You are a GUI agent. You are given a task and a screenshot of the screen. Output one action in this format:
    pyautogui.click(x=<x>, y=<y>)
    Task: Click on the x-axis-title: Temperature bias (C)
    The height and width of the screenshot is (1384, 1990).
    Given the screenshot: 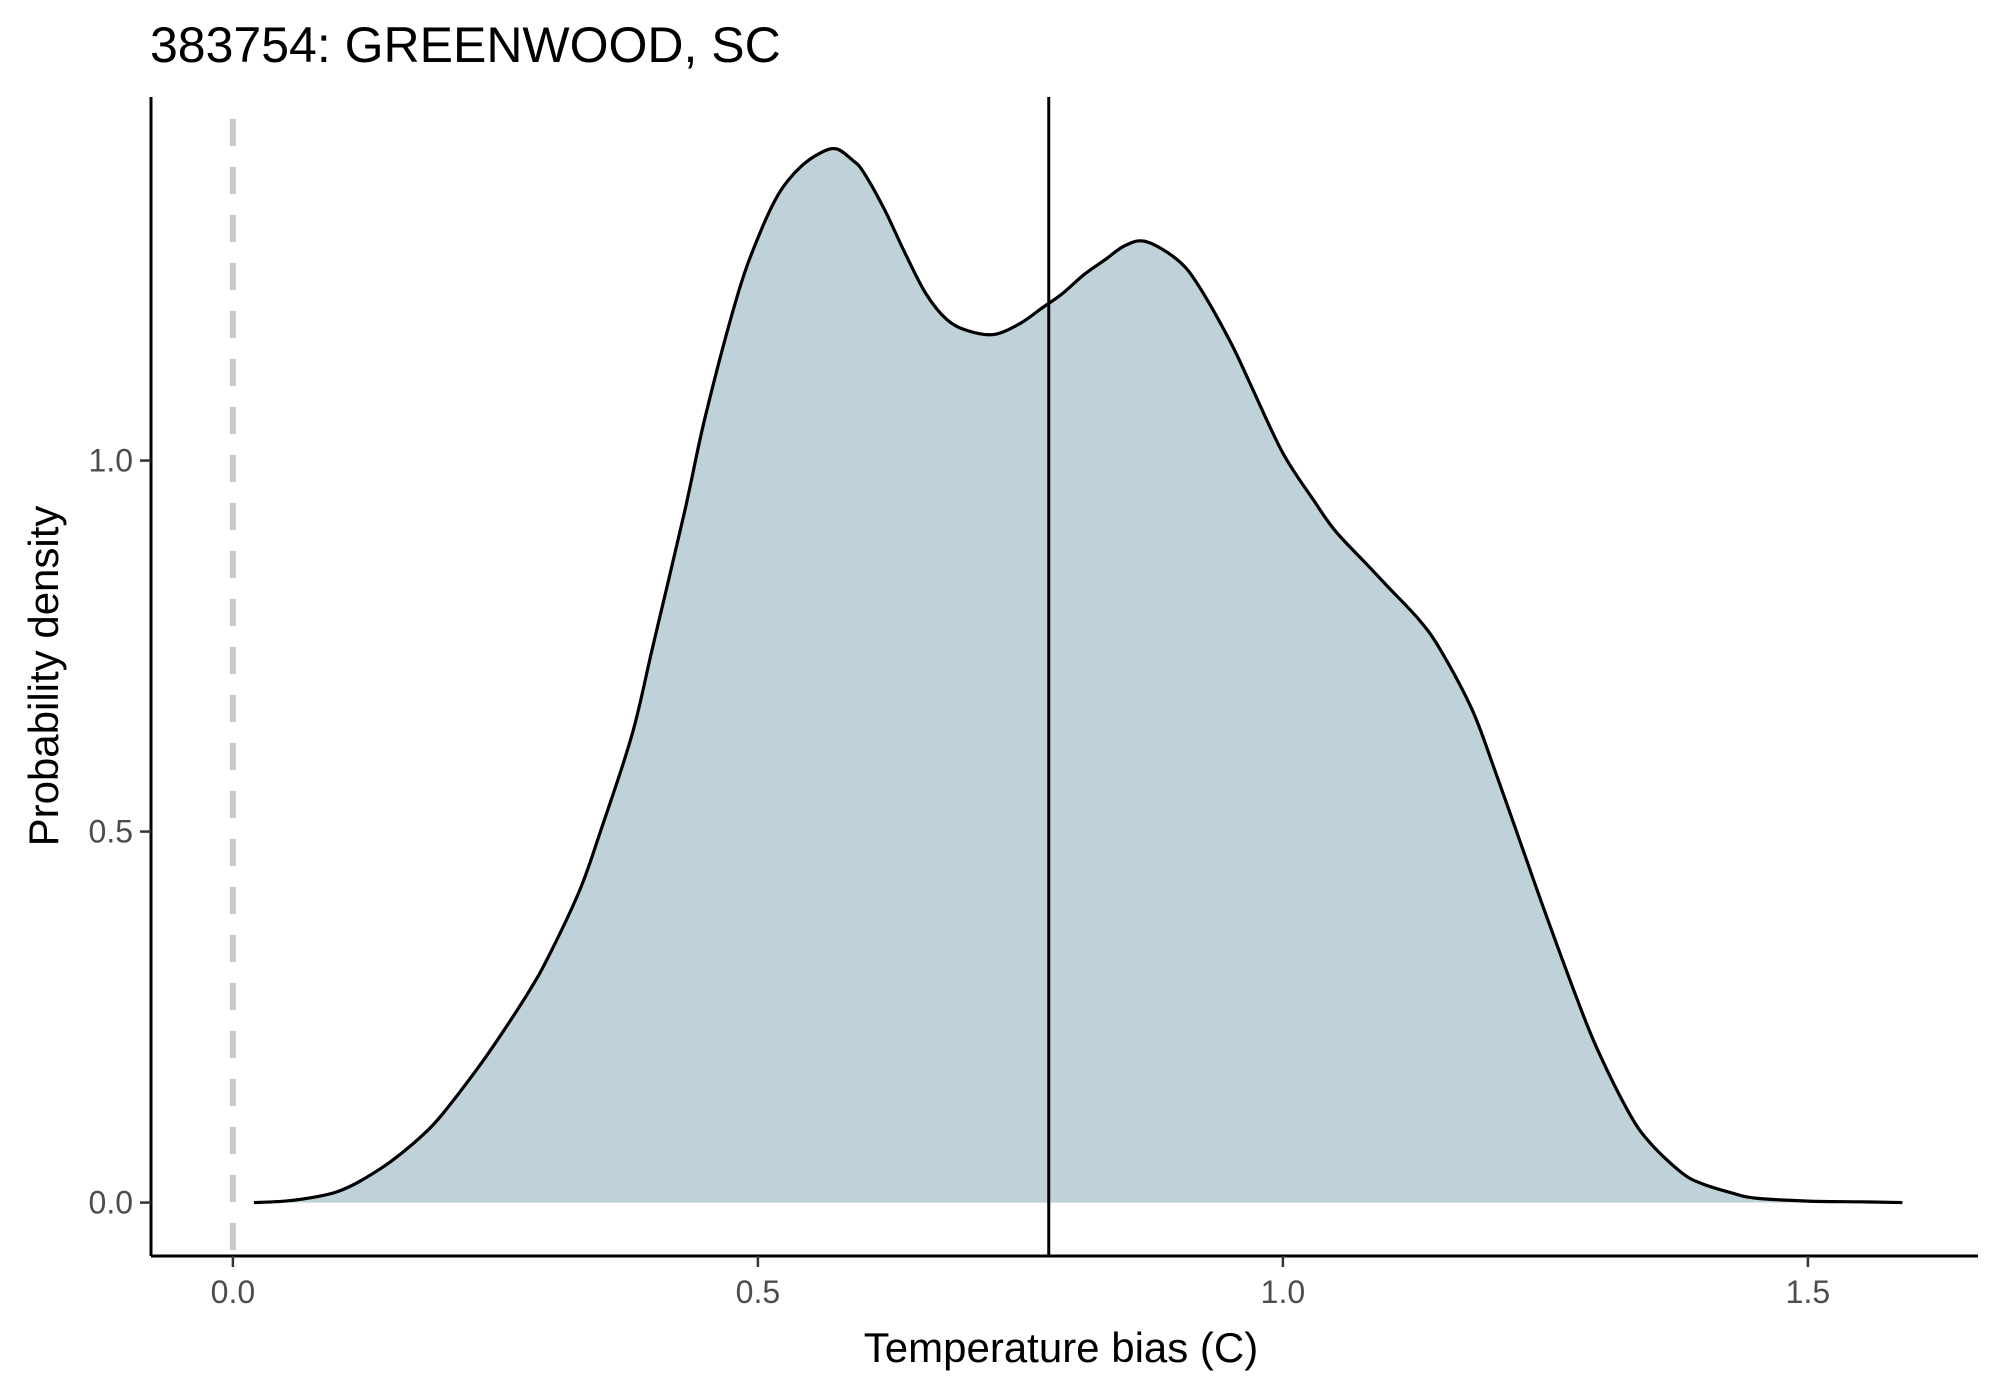 What is the action you would take?
    pyautogui.click(x=1061, y=1347)
    